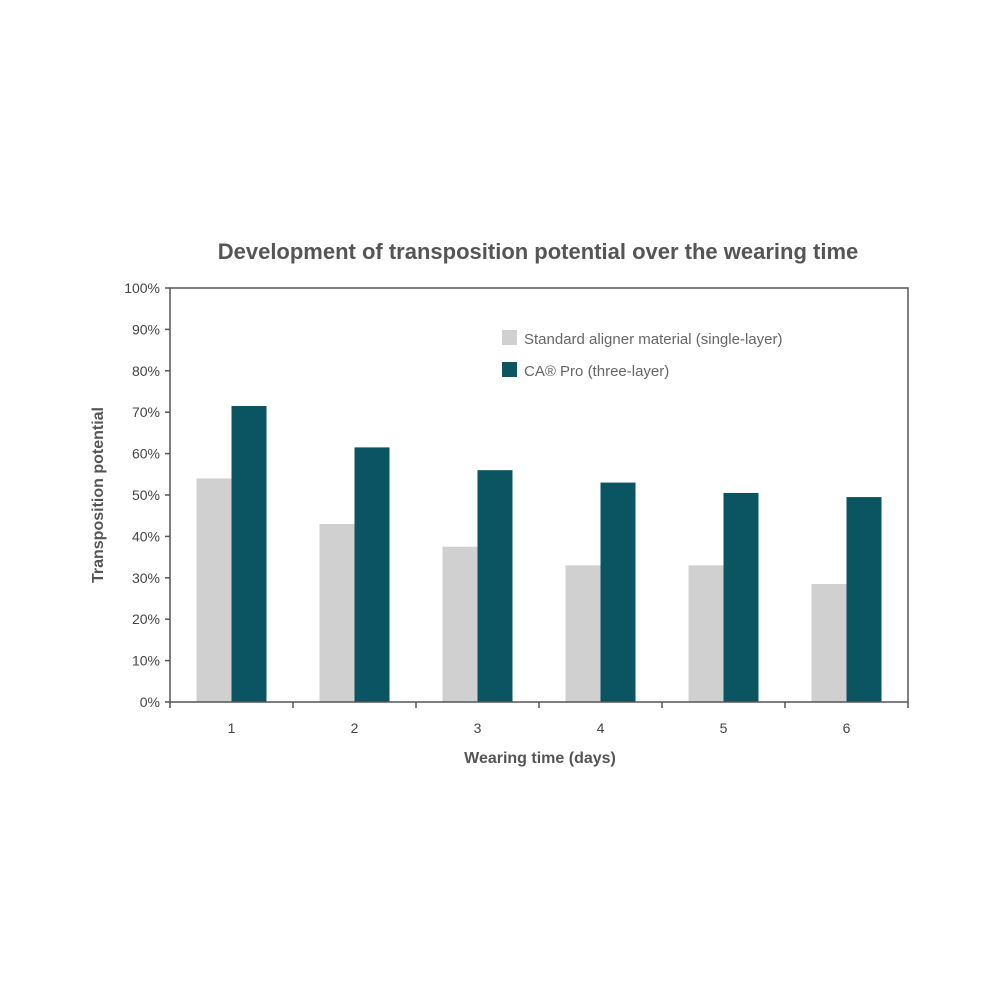 The width and height of the screenshot is (1000, 1000). What do you see at coordinates (146, 536) in the screenshot?
I see `y-tick-label: 40%` at bounding box center [146, 536].